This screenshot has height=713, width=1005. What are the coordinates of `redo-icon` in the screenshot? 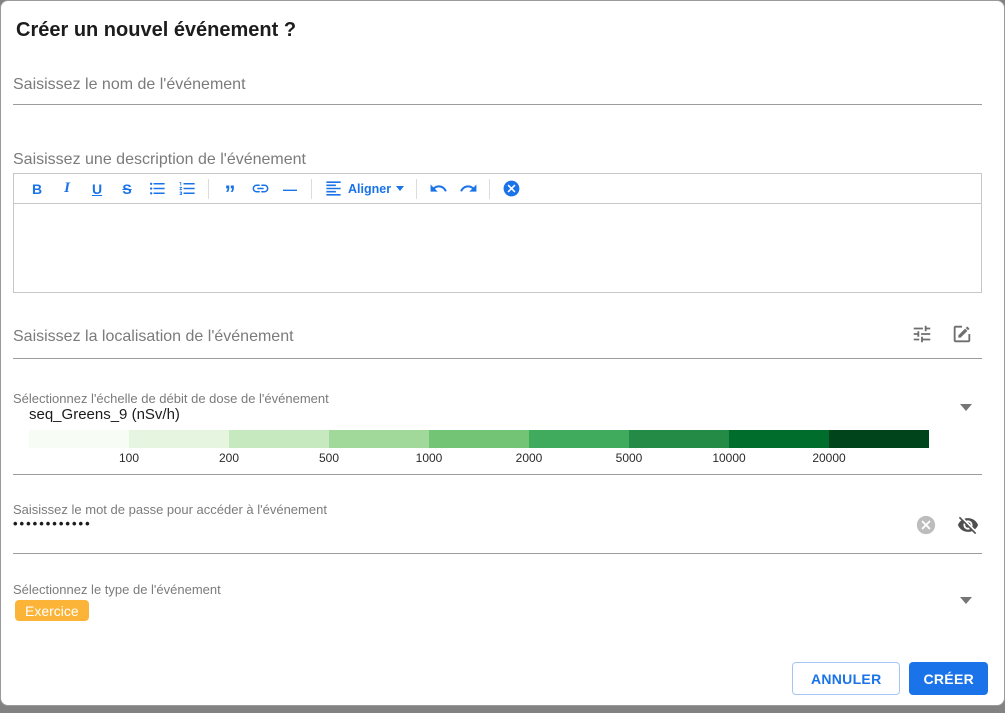 It's located at (467, 188).